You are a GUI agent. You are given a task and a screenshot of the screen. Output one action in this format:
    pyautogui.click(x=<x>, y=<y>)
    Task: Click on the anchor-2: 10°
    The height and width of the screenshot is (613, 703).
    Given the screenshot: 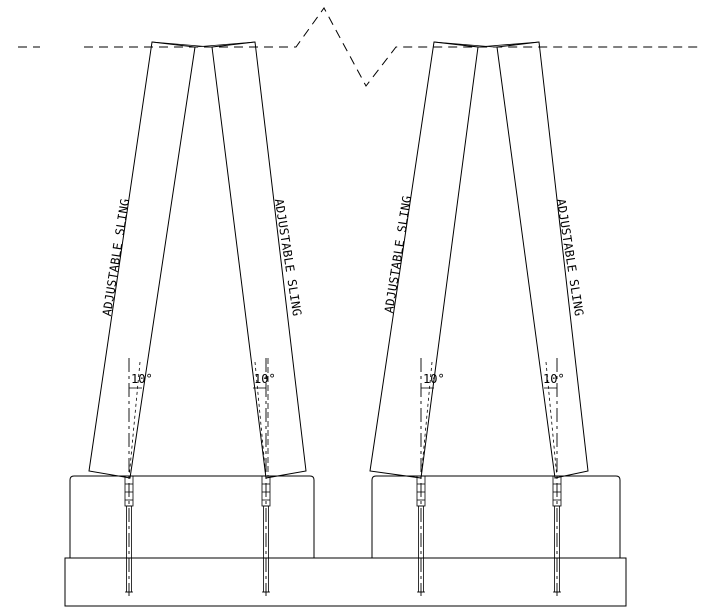 What is the action you would take?
    pyautogui.click(x=264, y=477)
    